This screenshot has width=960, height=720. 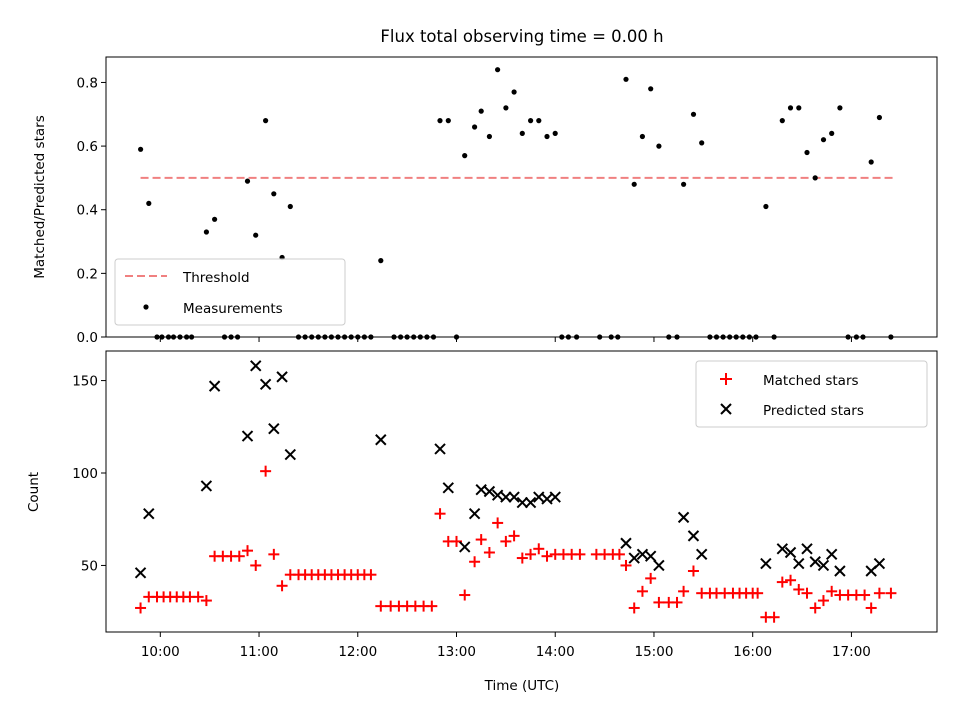 I want to click on matched-legend-label: Matched stars, so click(x=811, y=381).